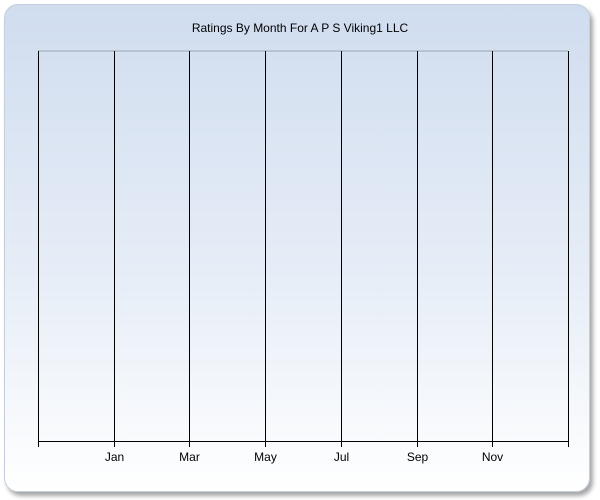  I want to click on x-tick-label: Jul, so click(341, 457).